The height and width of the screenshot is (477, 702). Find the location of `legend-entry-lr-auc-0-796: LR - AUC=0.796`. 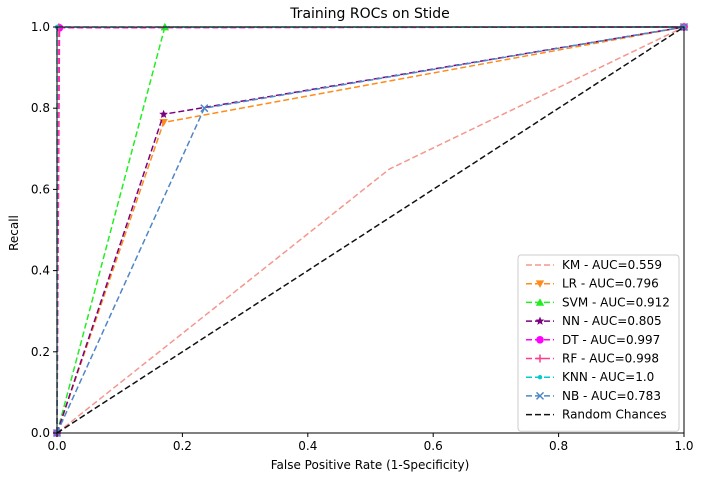

legend-entry-lr-auc-0-796: LR - AUC=0.796 is located at coordinates (592, 284).